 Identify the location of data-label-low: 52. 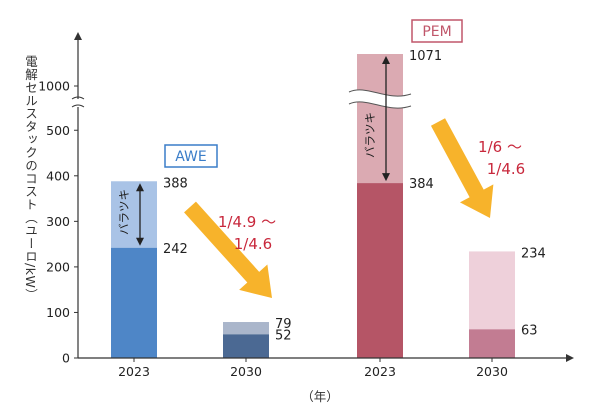
(283, 335).